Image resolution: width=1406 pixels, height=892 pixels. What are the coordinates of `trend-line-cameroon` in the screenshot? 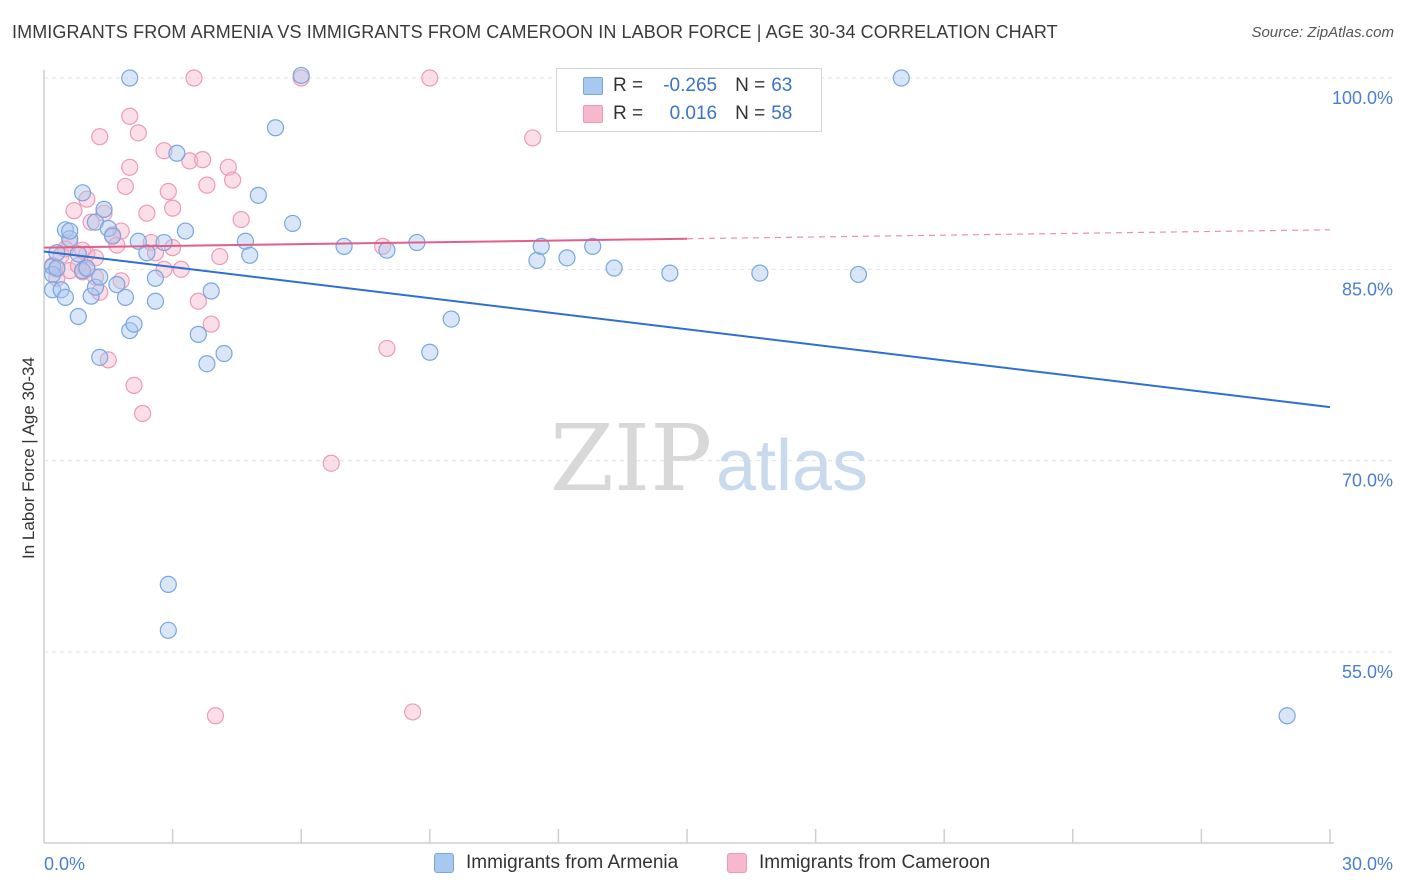 It's located at (365, 243).